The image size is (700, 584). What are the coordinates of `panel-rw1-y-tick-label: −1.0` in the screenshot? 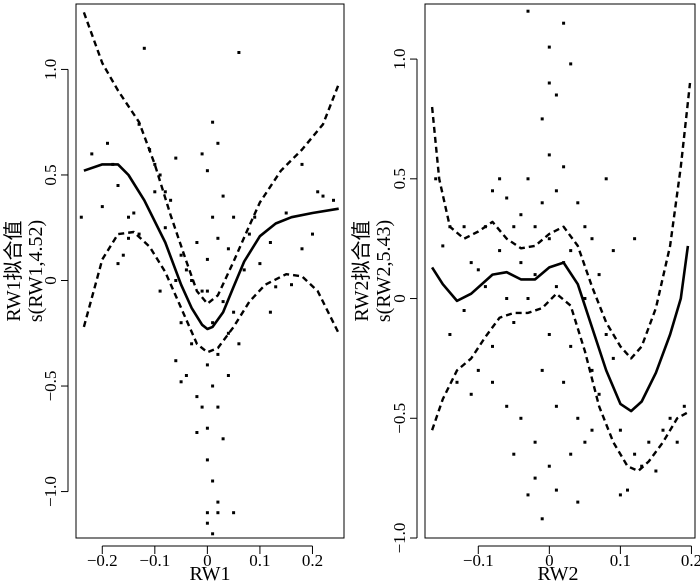 It's located at (50, 491).